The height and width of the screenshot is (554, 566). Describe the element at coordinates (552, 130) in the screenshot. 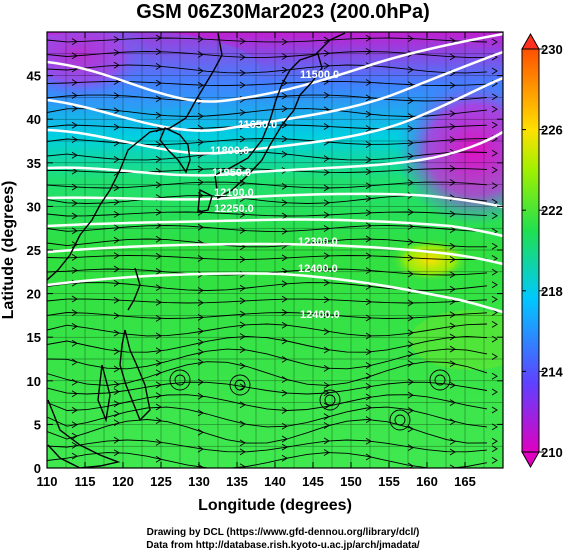

I see `colorbar-tick-label: 226` at that location.